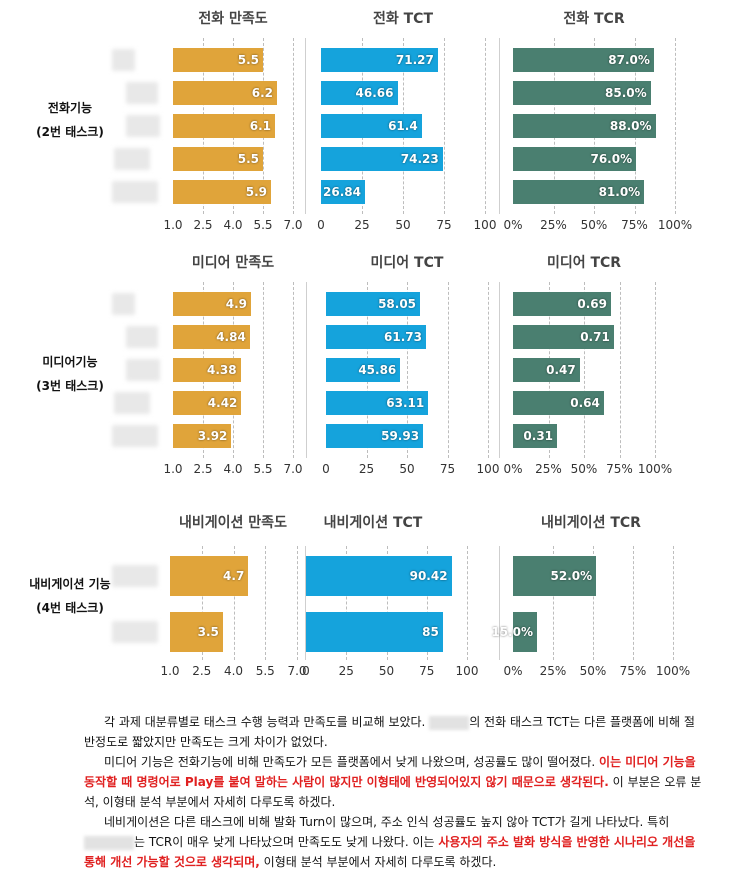 This screenshot has height=872, width=729. I want to click on bar-value-label: 3.5, so click(208, 632).